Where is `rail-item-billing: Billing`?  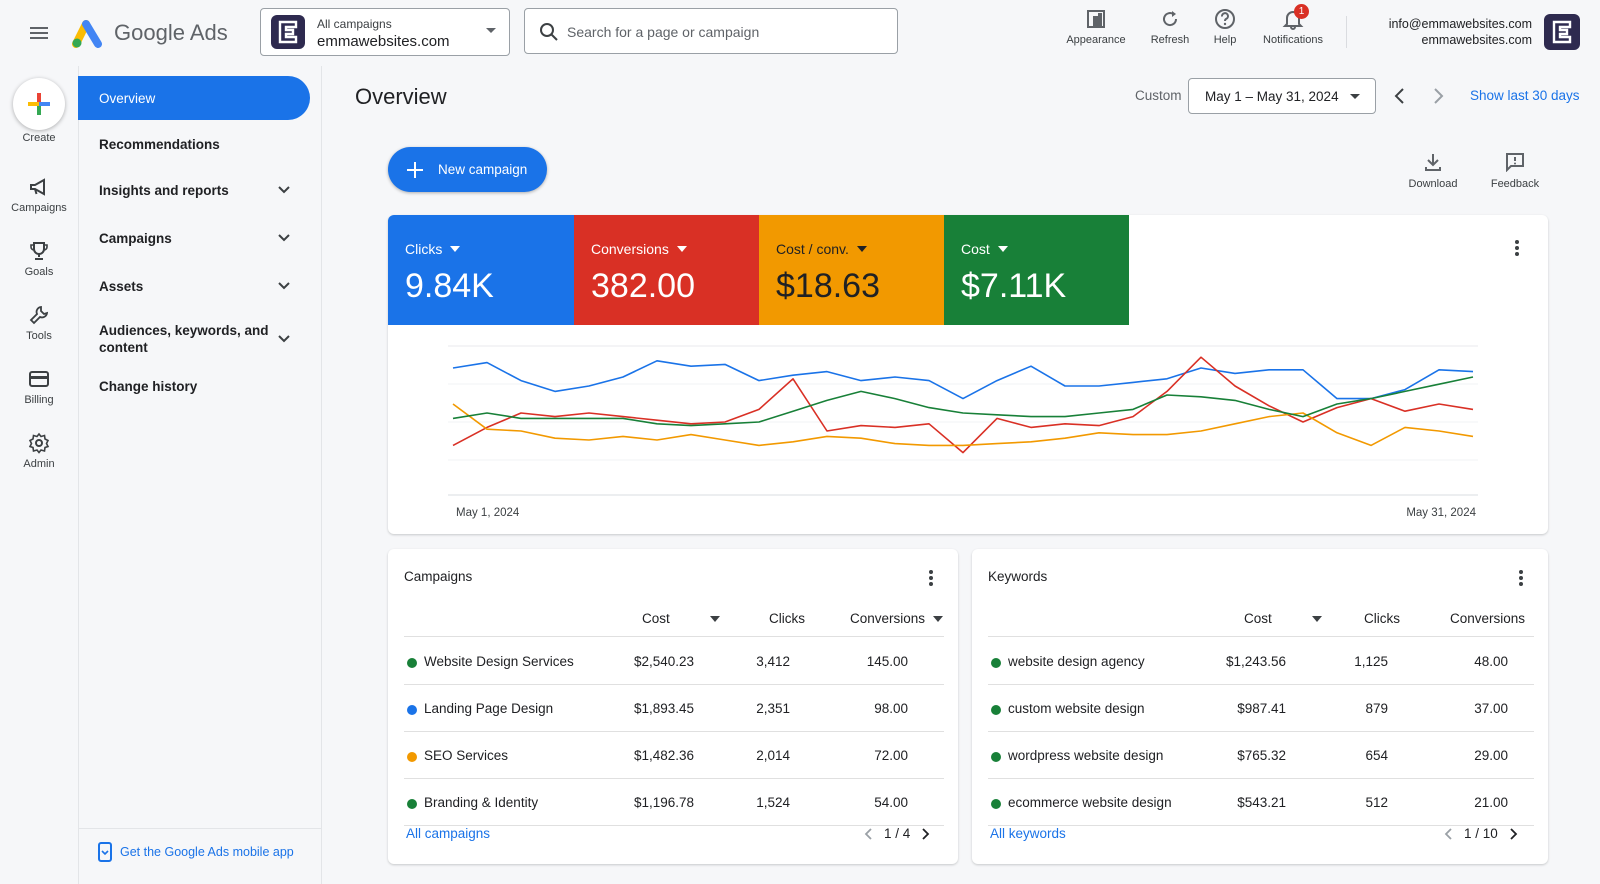 rail-item-billing: Billing is located at coordinates (39, 387).